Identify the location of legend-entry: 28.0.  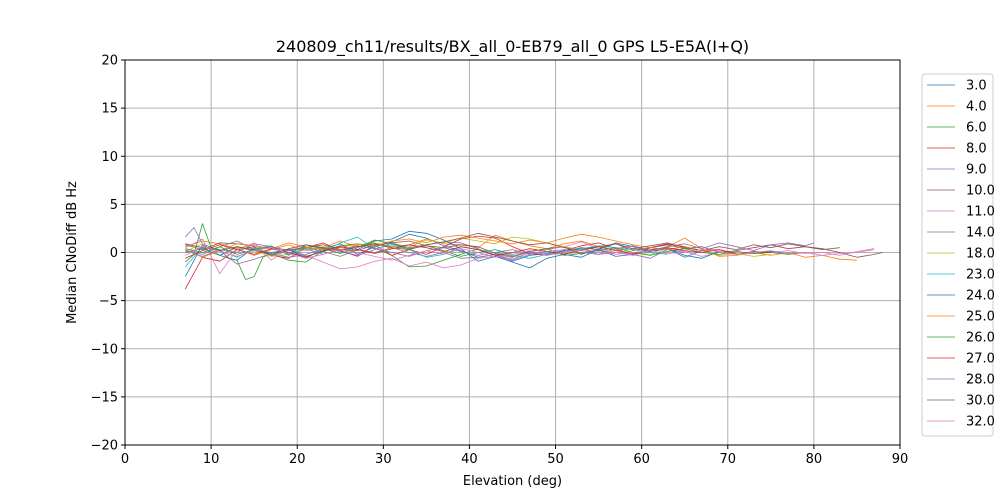
(980, 380).